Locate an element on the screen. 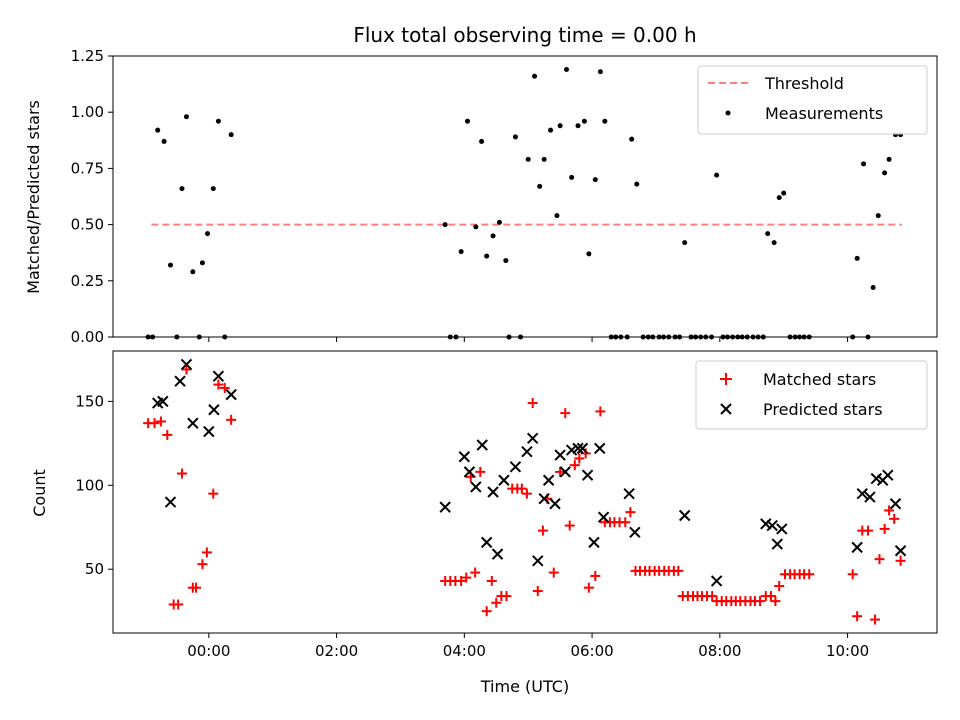  count-legend-box is located at coordinates (811, 395).